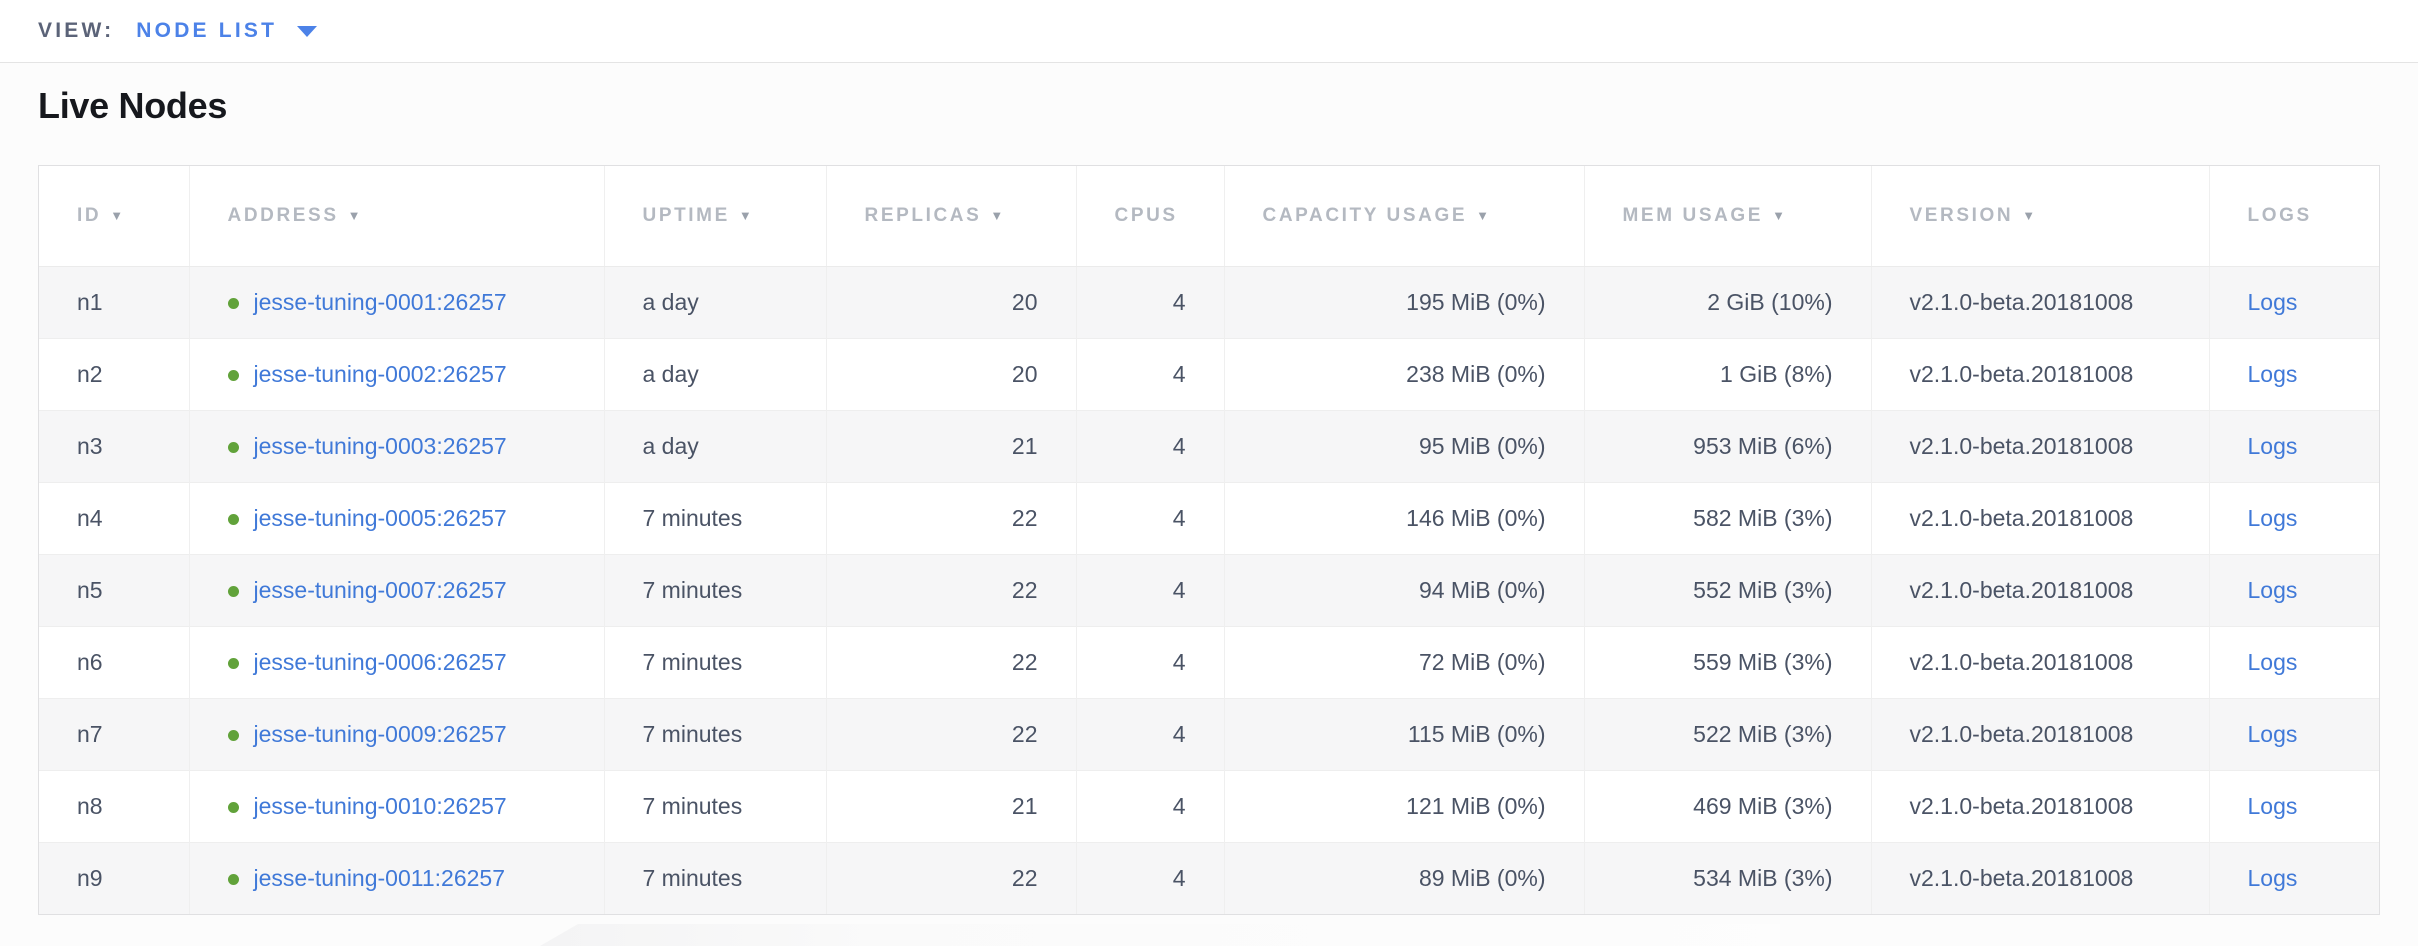 This screenshot has width=2418, height=946. What do you see at coordinates (380, 589) in the screenshot?
I see `node-address-link: jesse-tuning-0007:26257` at bounding box center [380, 589].